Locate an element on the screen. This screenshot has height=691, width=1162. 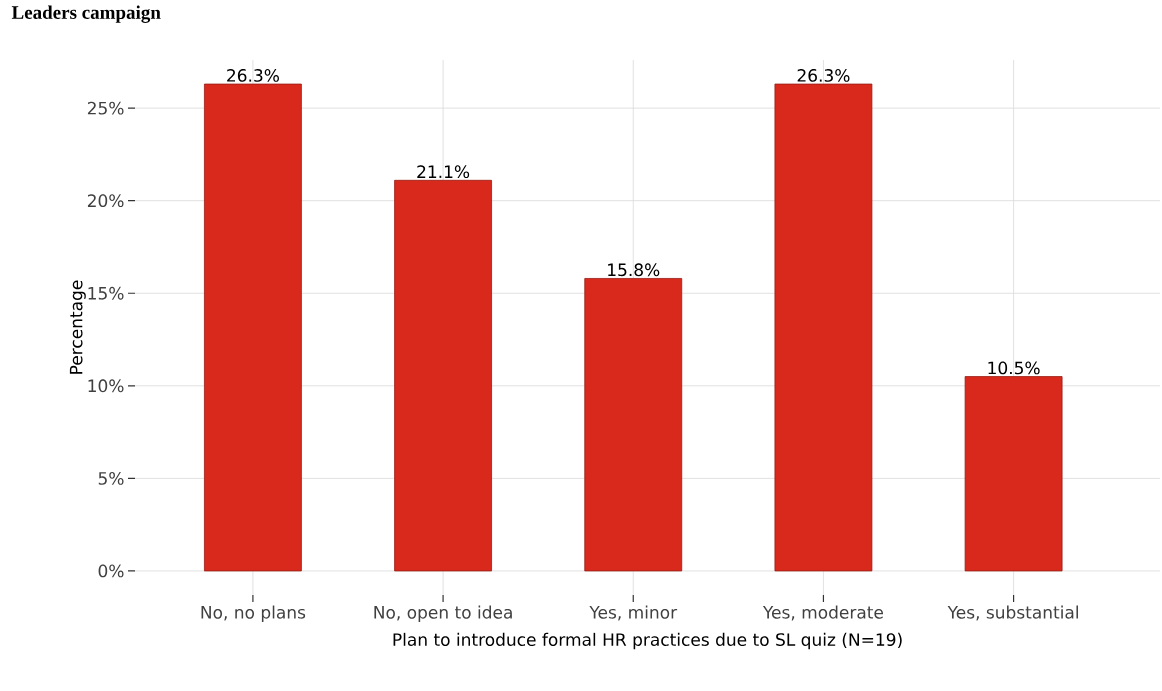
x-tick-label: Yes, moderate is located at coordinates (823, 613).